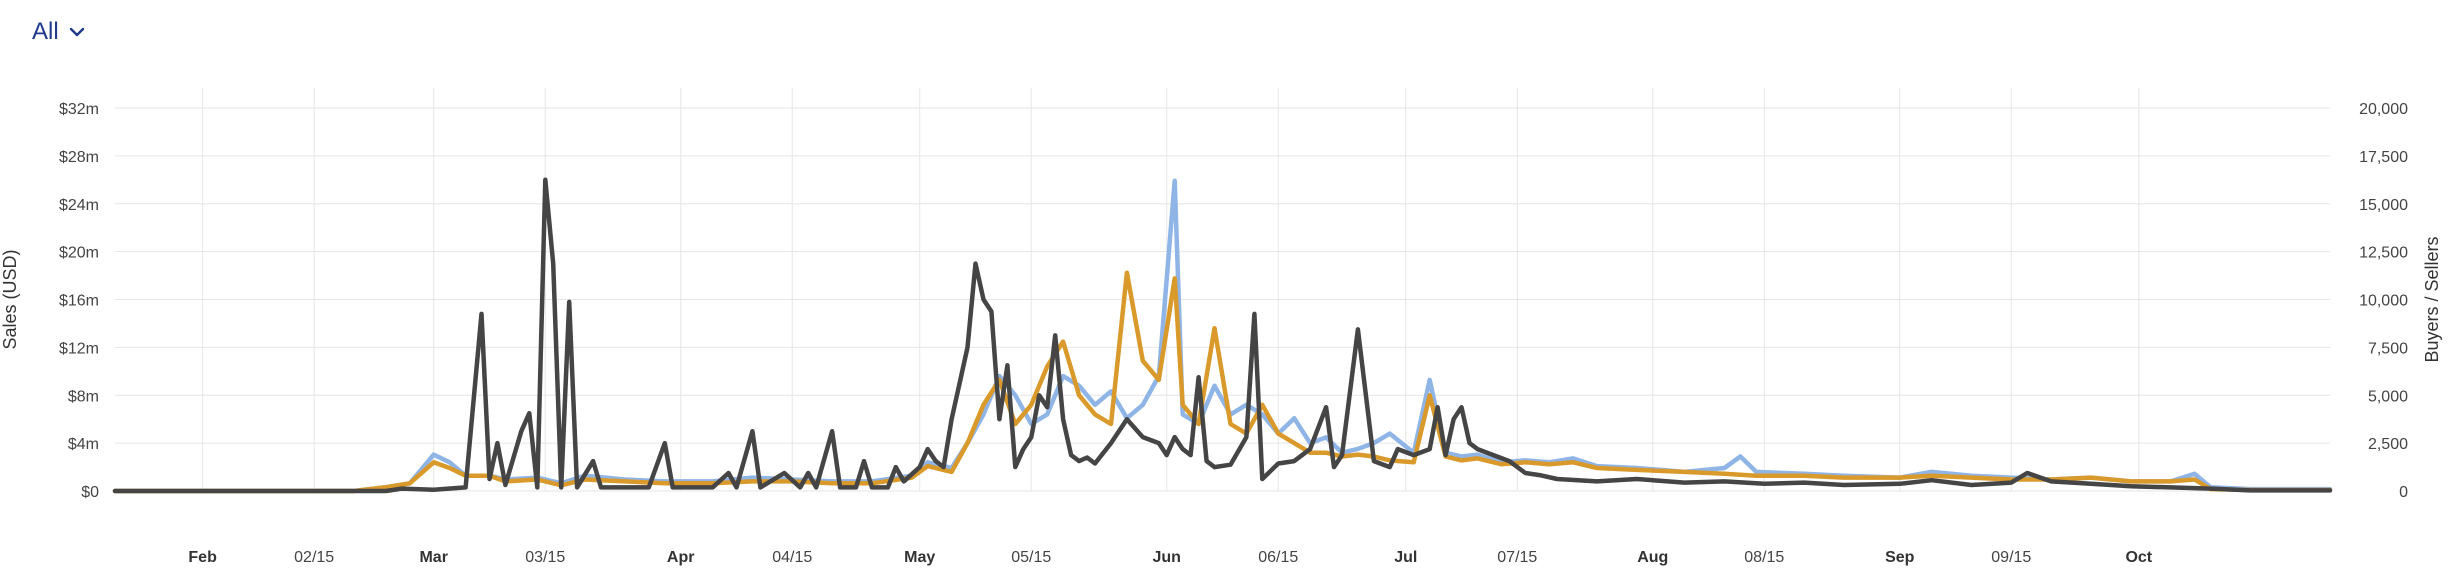  Describe the element at coordinates (90, 492) in the screenshot. I see `y-tick-label: $0` at that location.